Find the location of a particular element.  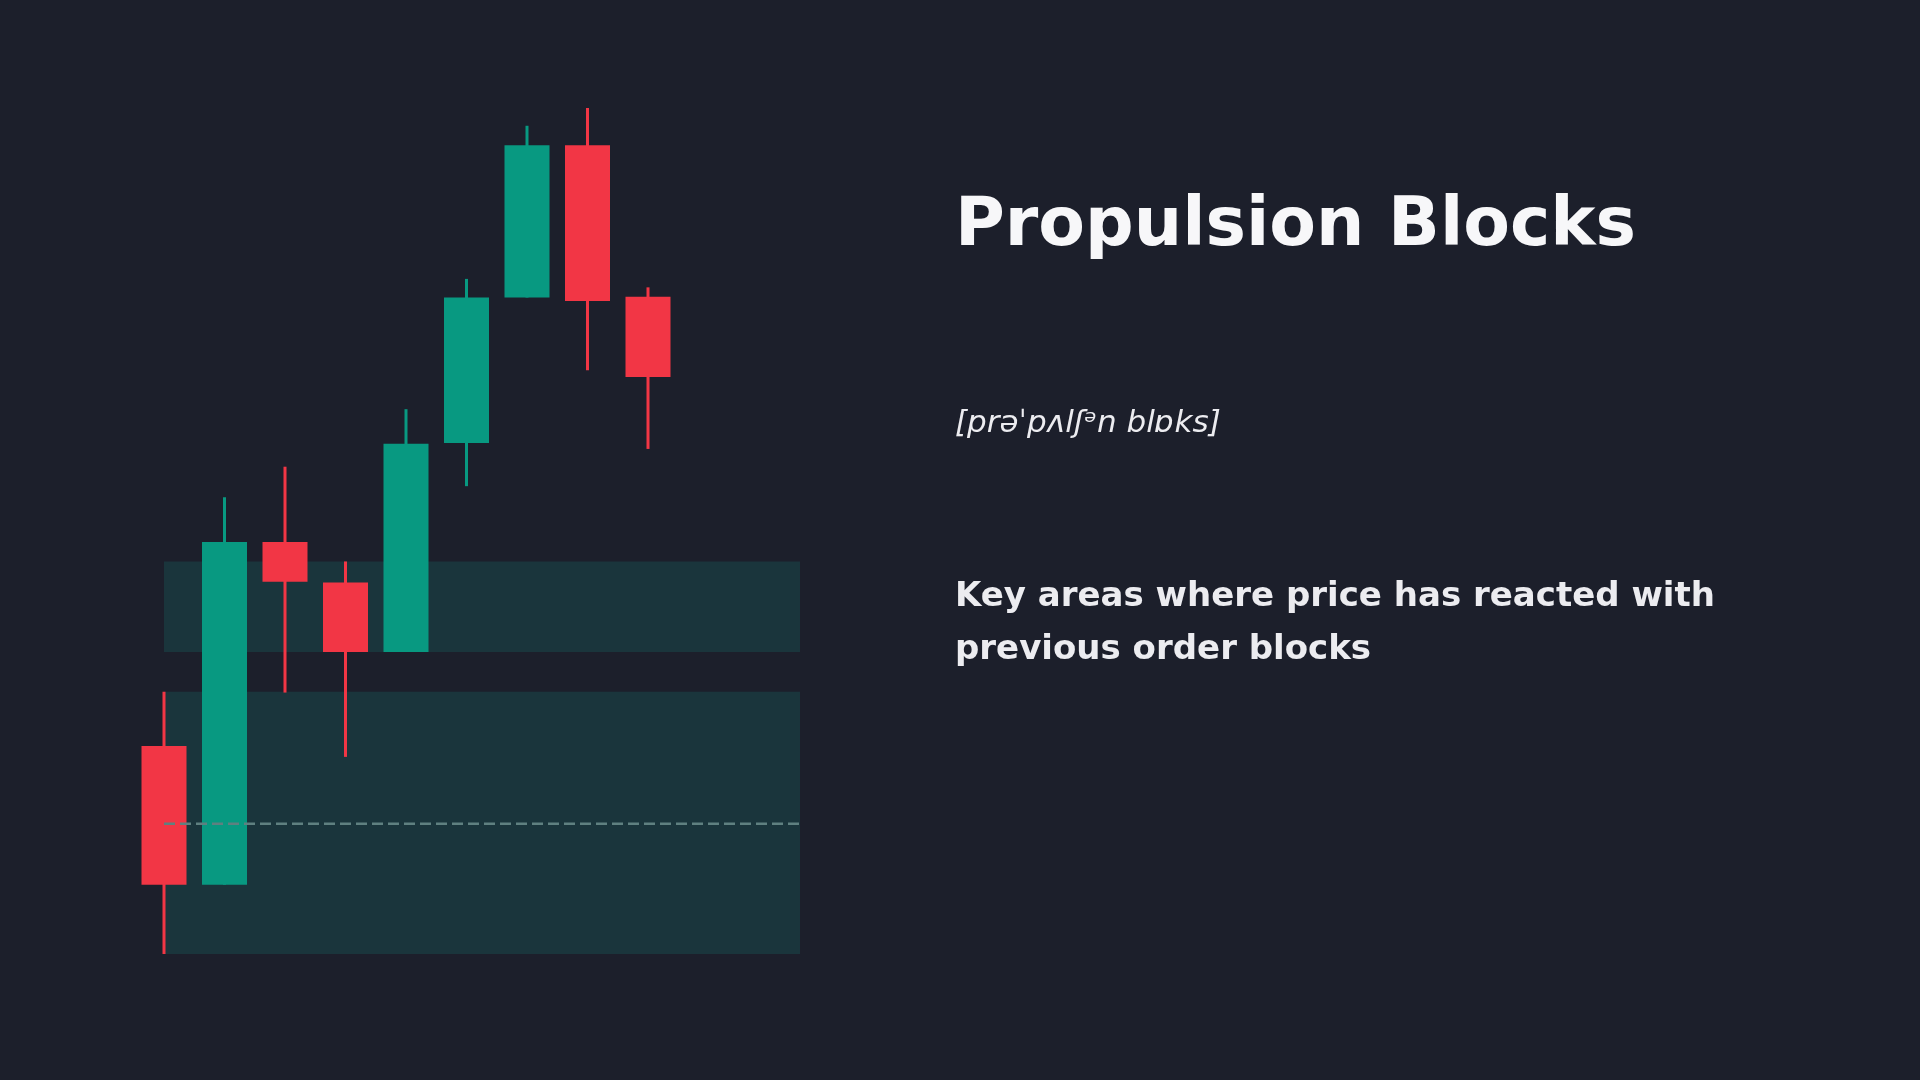

text: [prəˈpʌlʃᵊn blɒks] is located at coordinates (1088, 421).